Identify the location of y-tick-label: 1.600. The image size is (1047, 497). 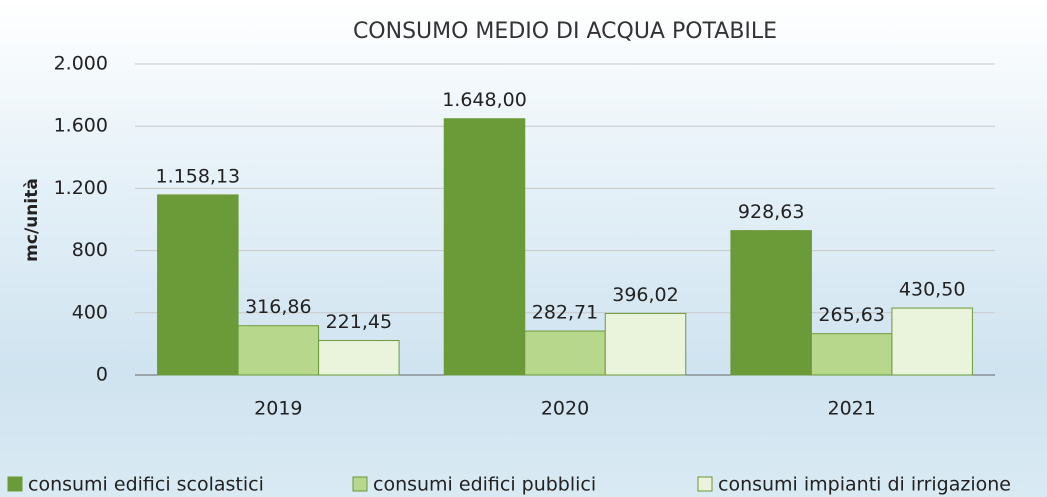
(81, 126).